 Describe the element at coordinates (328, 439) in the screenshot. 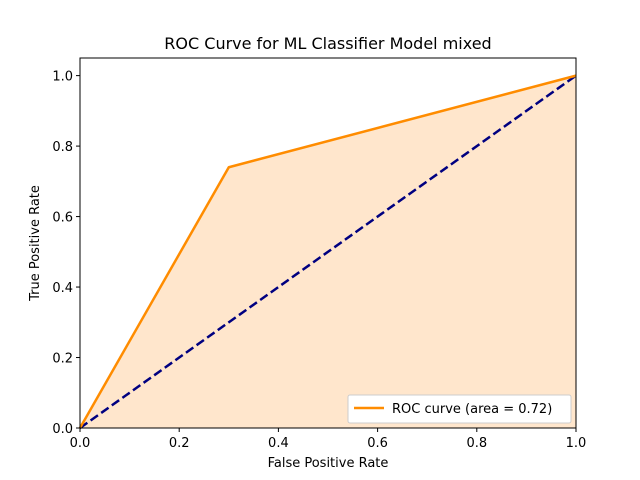

I see `x-axis-ticks: 0.0 0.2 0.4 0.6 0.8 1.0` at that location.